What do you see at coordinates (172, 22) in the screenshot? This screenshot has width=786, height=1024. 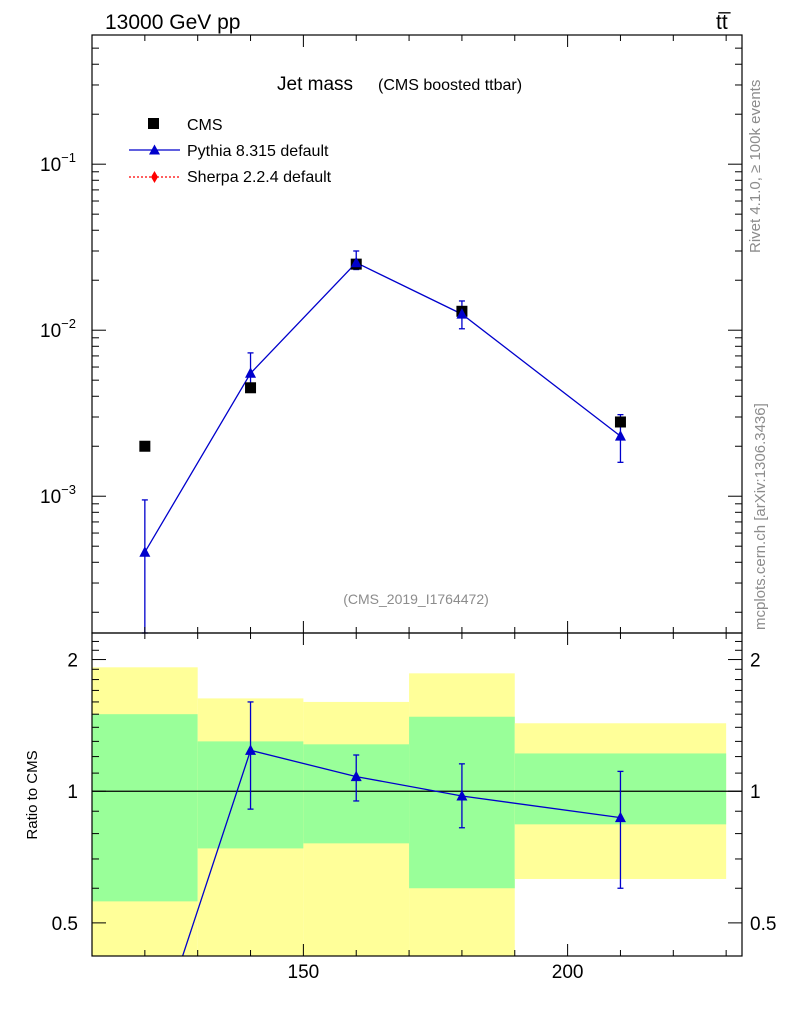 I see `header-left: 13000 GeV pp` at bounding box center [172, 22].